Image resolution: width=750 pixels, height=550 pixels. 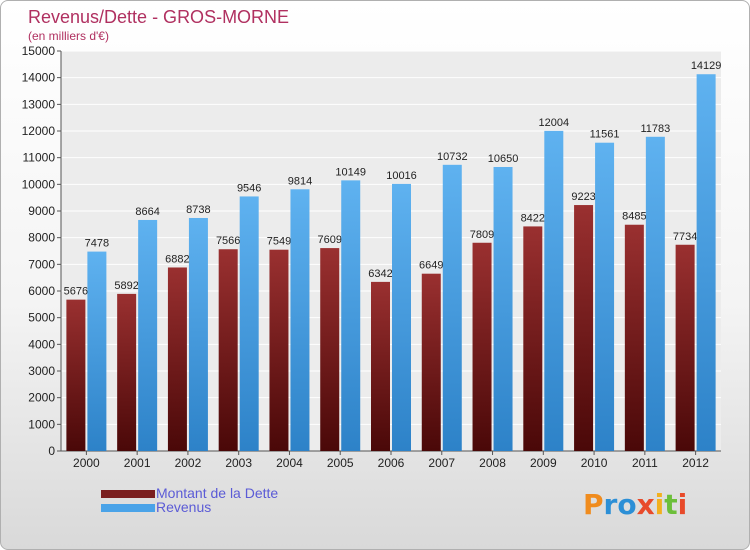 I want to click on proxiti-logo: Proxiti, so click(x=635, y=505).